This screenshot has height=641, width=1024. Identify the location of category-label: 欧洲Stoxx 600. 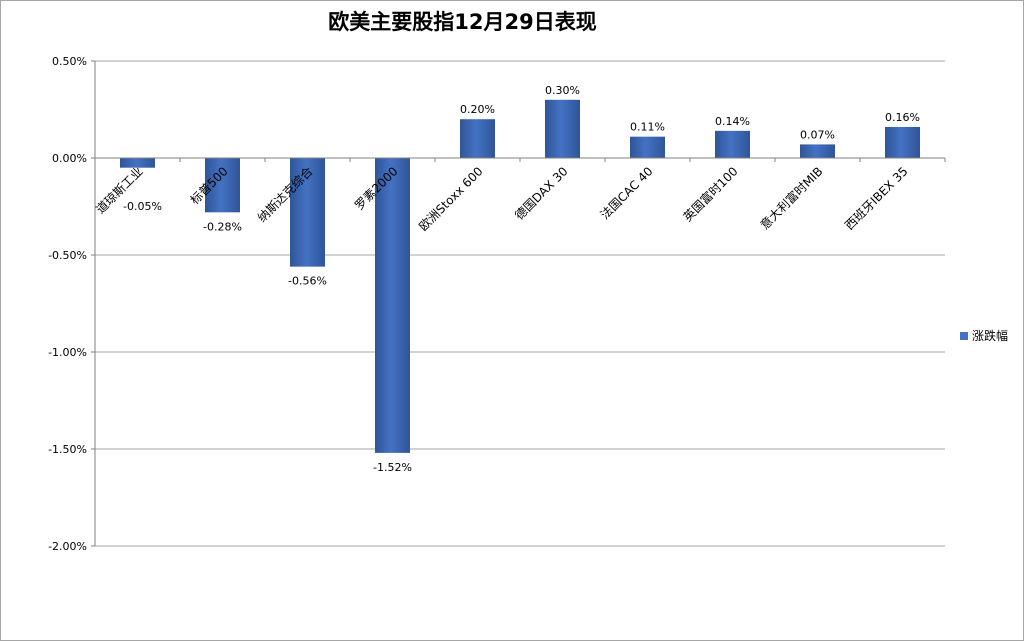
(450, 198).